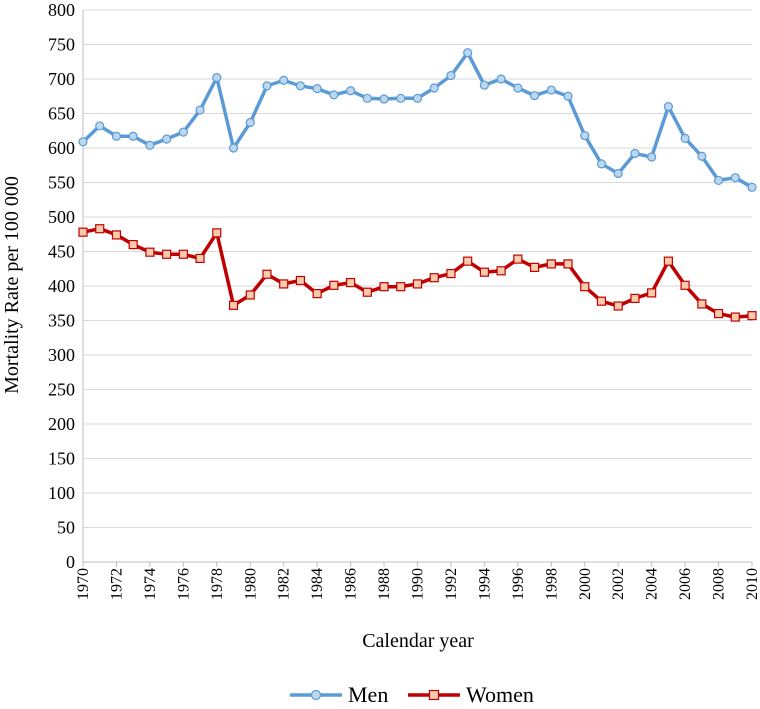 The height and width of the screenshot is (709, 760). What do you see at coordinates (500, 694) in the screenshot?
I see `legend-label-women: Women` at bounding box center [500, 694].